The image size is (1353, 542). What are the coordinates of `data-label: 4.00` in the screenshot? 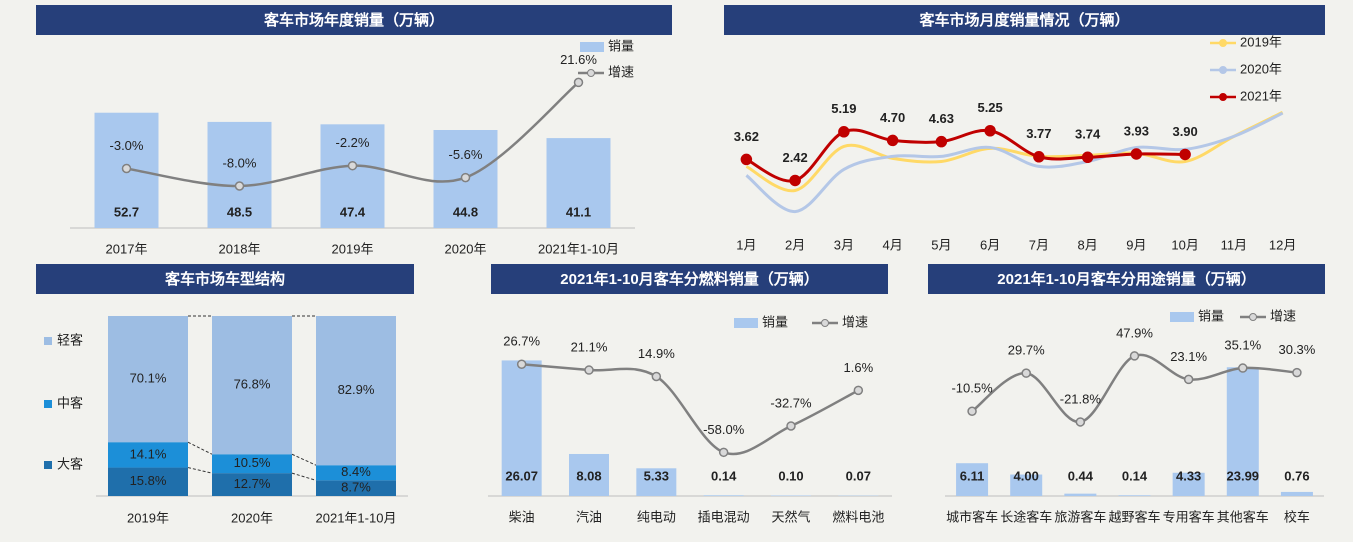 It's located at (1026, 475).